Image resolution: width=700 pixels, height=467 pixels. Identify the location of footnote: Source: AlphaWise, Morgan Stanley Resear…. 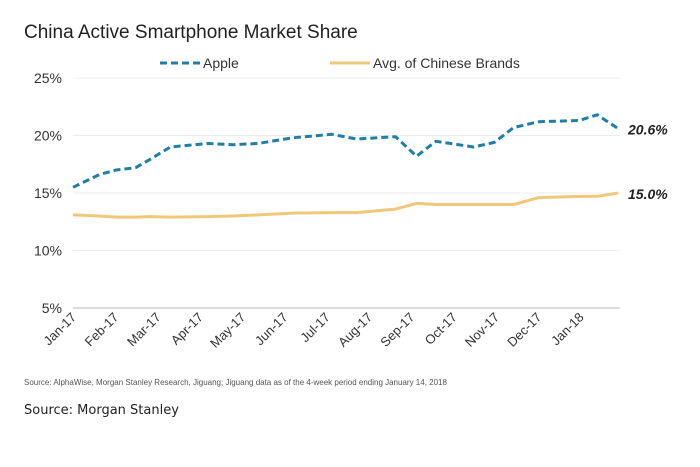
(235, 382).